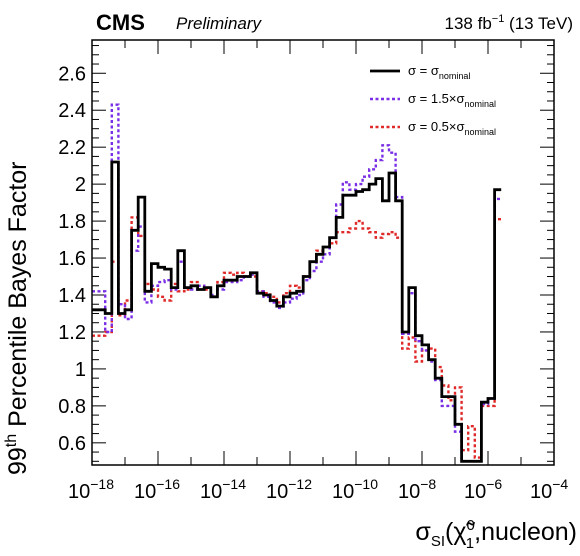  Describe the element at coordinates (483, 489) in the screenshot. I see `x-tick-label: 10⁻⁶` at that location.